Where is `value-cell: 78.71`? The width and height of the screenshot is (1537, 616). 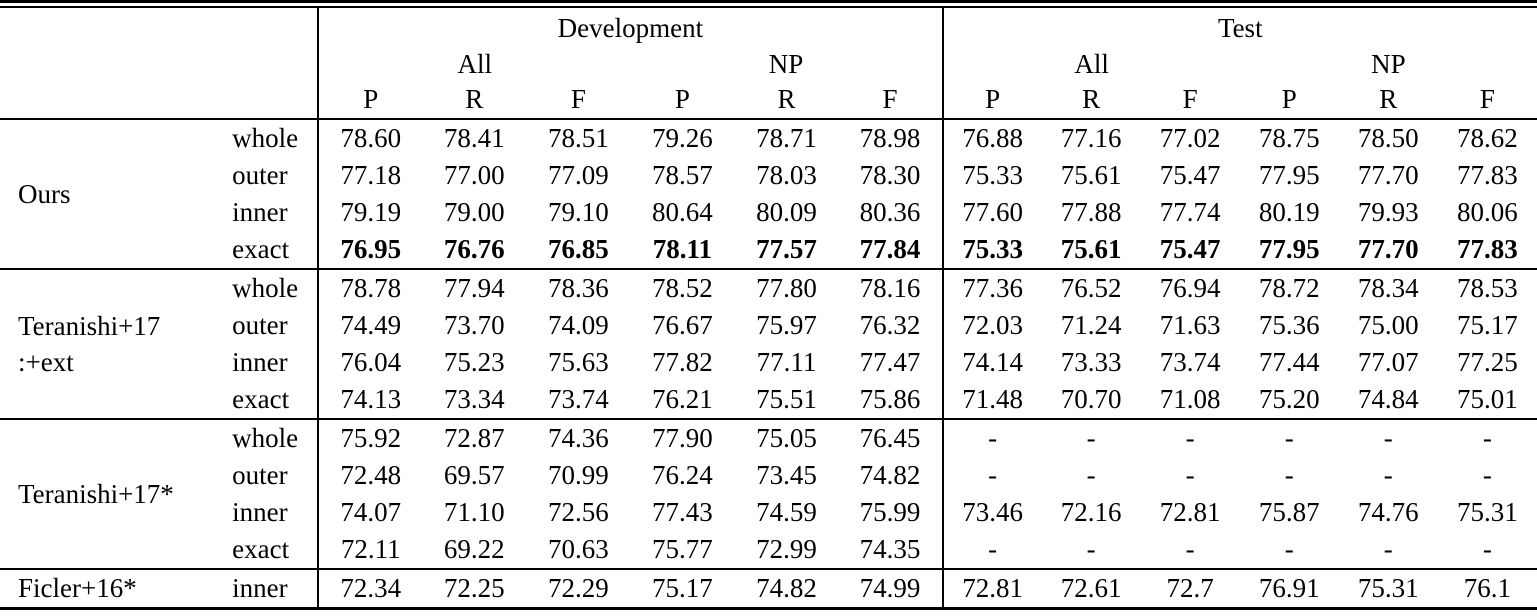 value-cell: 78.71 is located at coordinates (786, 138).